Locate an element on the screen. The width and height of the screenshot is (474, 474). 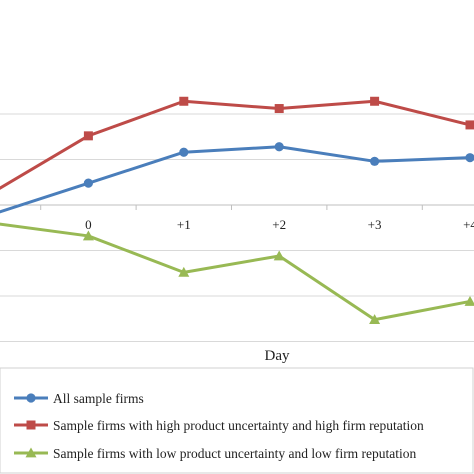
x-axis-title: Day is located at coordinates (277, 356).